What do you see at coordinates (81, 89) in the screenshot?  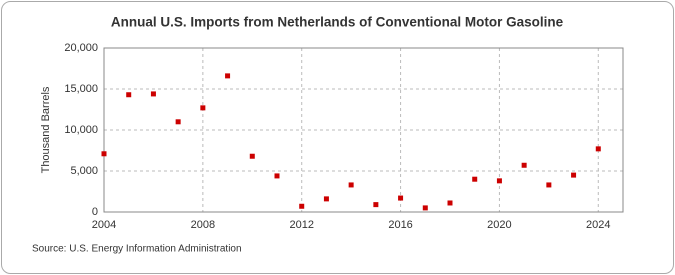 I see `y-tick-label: 15,000` at bounding box center [81, 89].